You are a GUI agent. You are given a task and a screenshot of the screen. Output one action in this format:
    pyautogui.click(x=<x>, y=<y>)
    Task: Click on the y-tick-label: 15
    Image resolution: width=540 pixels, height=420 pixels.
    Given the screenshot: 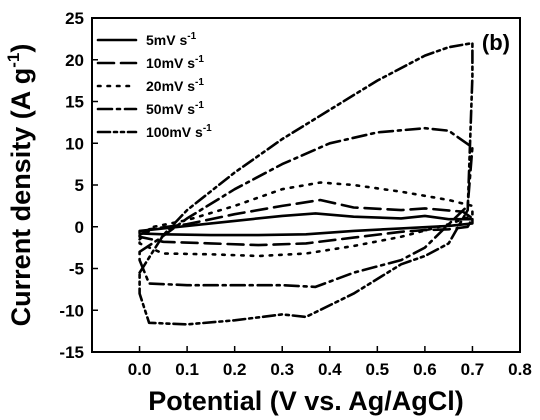 What is the action you would take?
    pyautogui.click(x=74, y=102)
    